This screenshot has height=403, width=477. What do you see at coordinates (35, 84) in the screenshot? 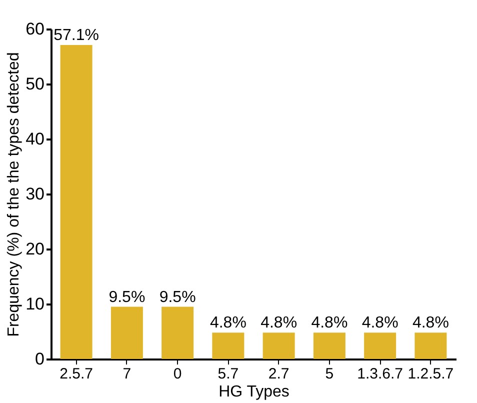
I see `y-tick-label: 50` at bounding box center [35, 84].